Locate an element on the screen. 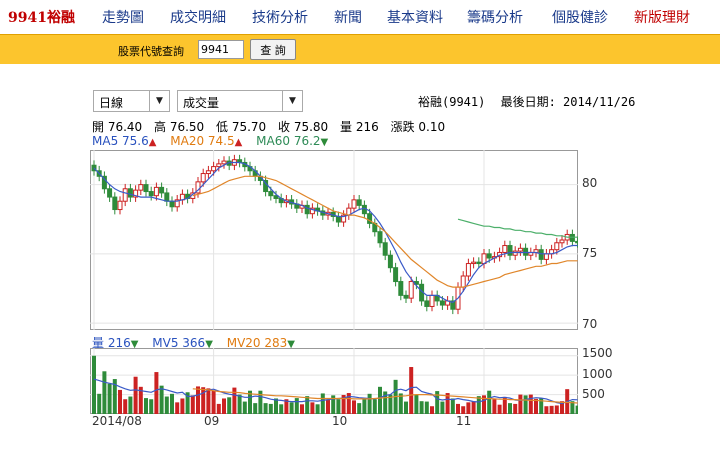 This screenshot has width=720, height=454. nav-stock-checkup: 個股健診 is located at coordinates (580, 18).